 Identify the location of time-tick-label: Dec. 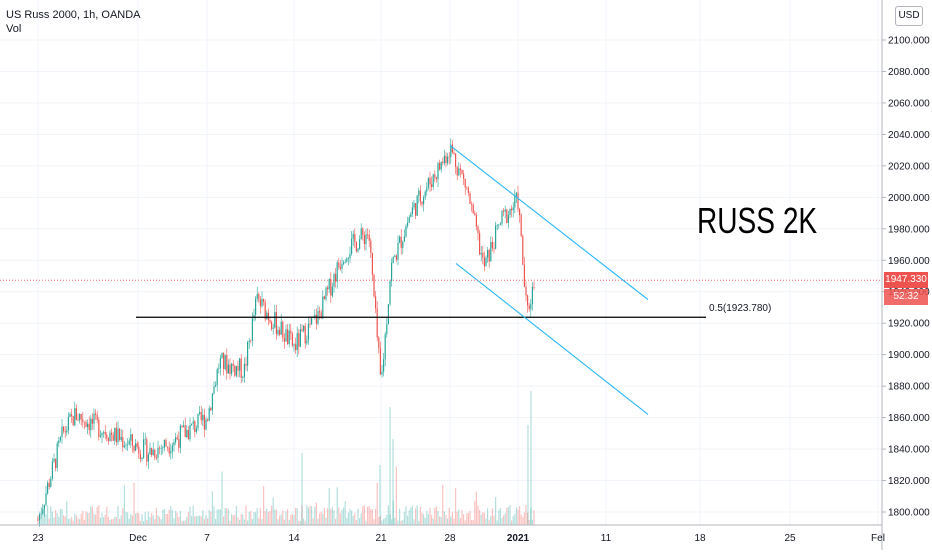
(138, 538).